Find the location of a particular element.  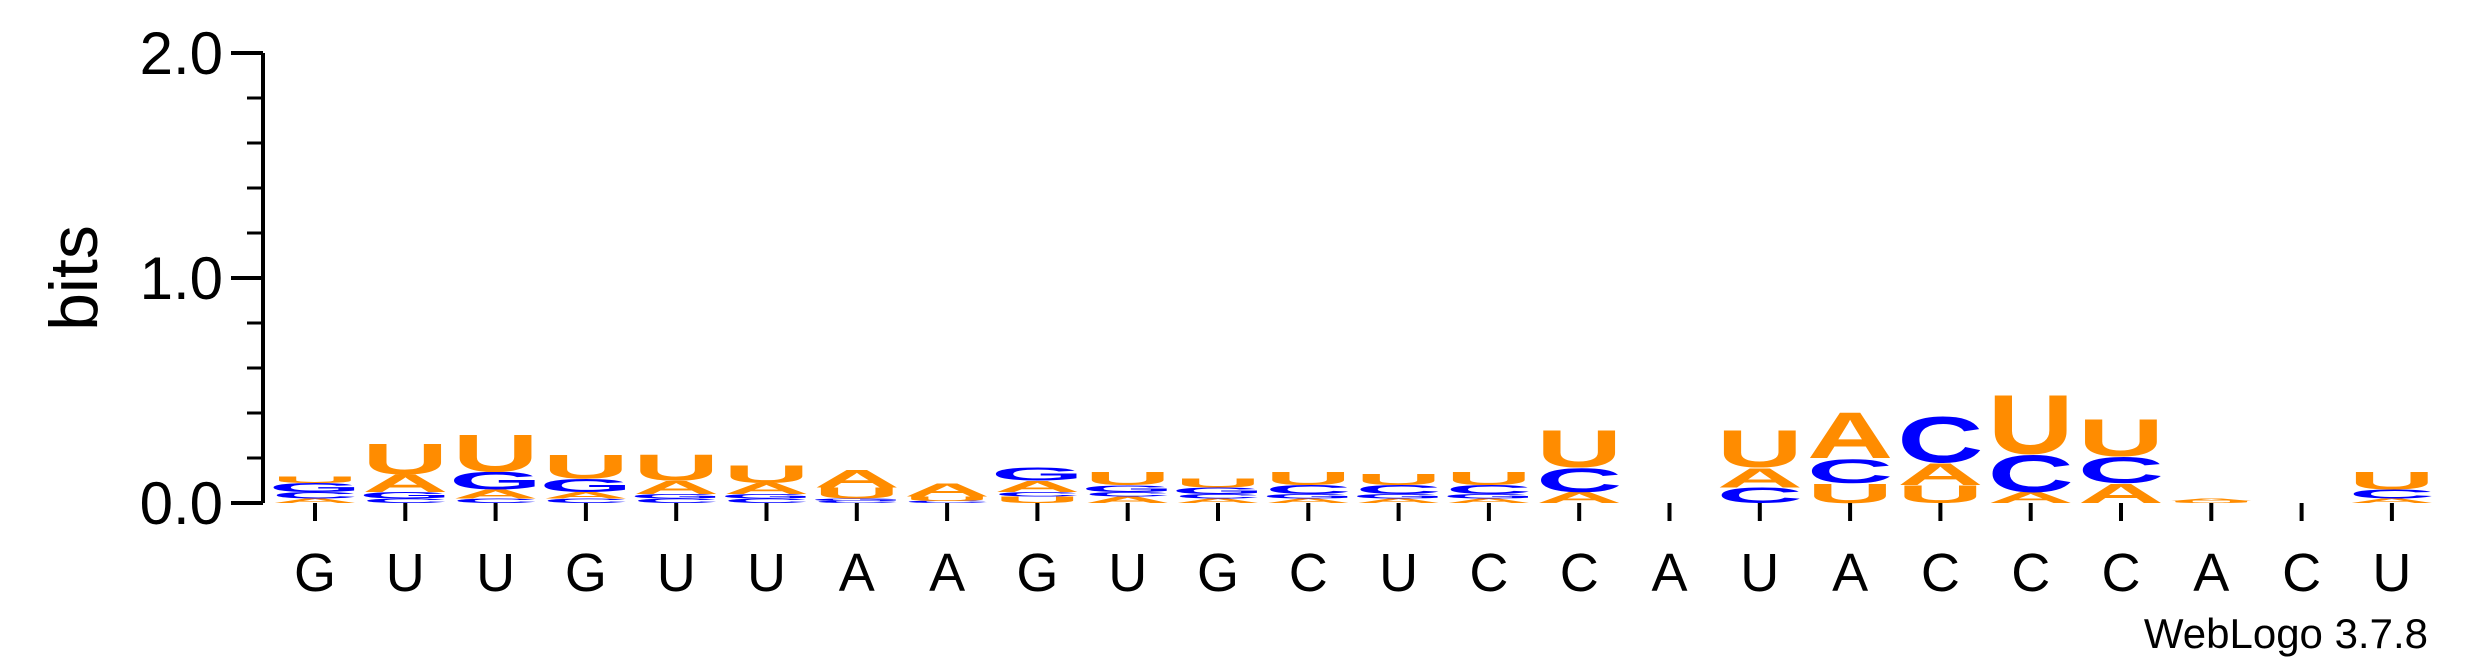

logo-column: UA is located at coordinates (2211, 501).